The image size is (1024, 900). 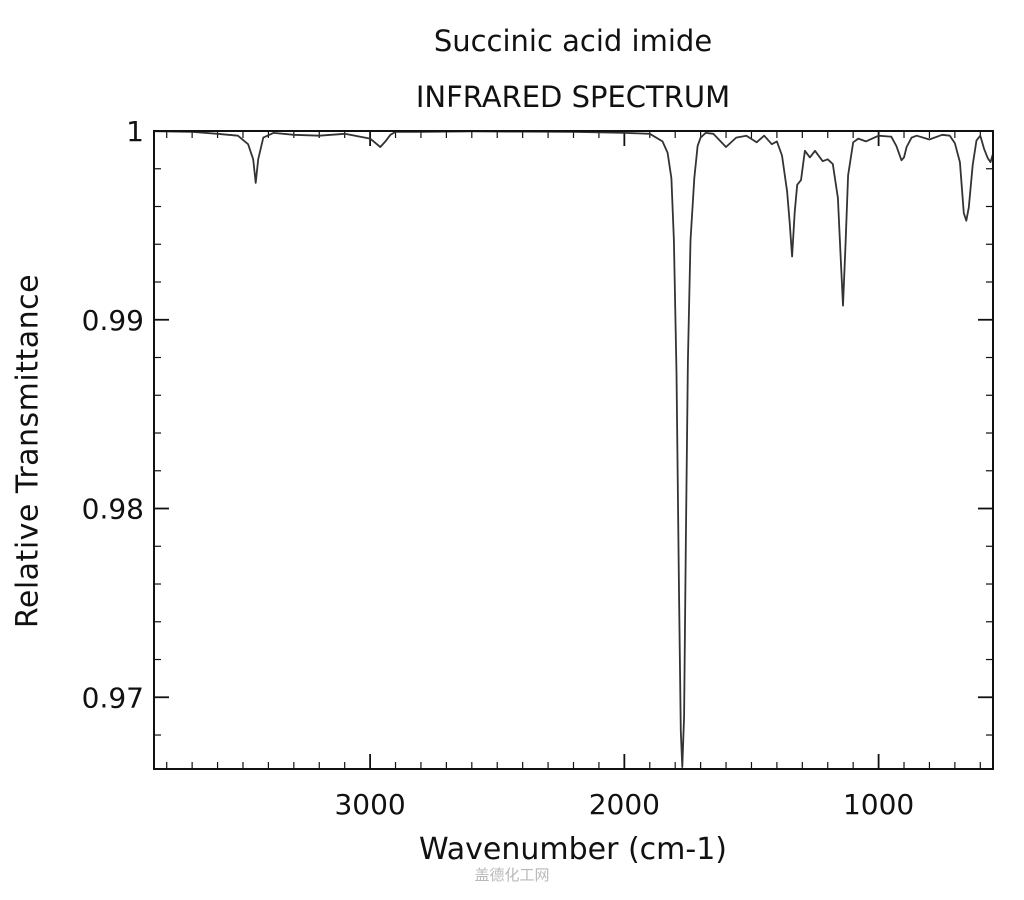 What do you see at coordinates (573, 41) in the screenshot?
I see `chart-title: Succinic acid imide` at bounding box center [573, 41].